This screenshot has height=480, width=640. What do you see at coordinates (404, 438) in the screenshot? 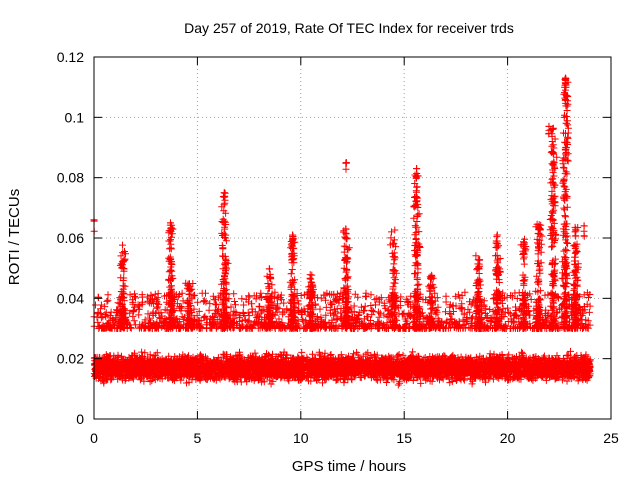
I see `x-tick-label: 15` at bounding box center [404, 438].